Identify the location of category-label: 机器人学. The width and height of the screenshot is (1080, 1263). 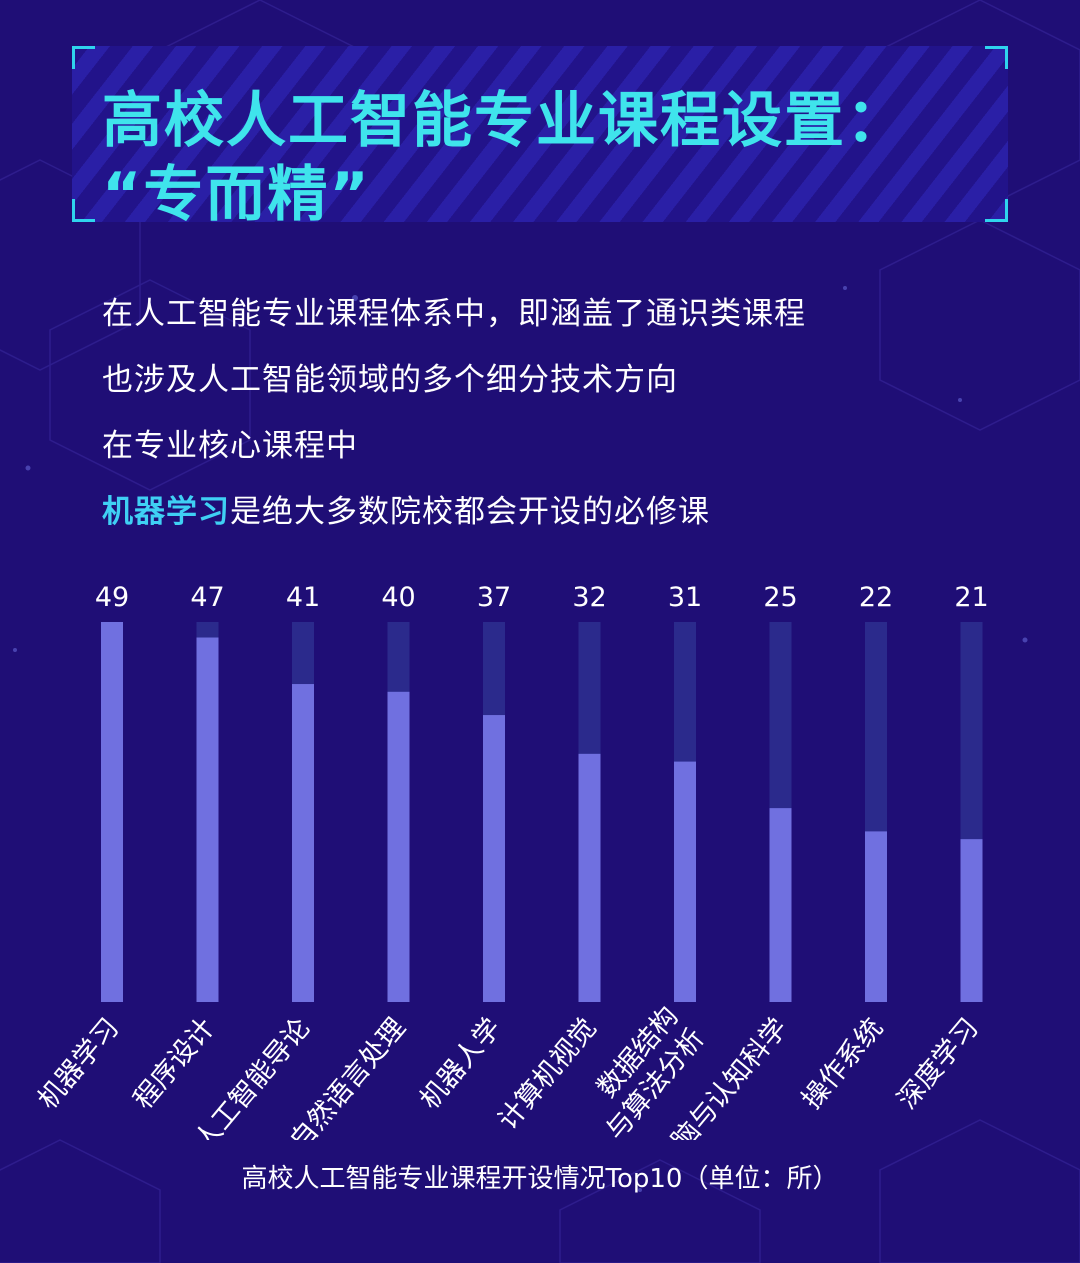
(460, 1064).